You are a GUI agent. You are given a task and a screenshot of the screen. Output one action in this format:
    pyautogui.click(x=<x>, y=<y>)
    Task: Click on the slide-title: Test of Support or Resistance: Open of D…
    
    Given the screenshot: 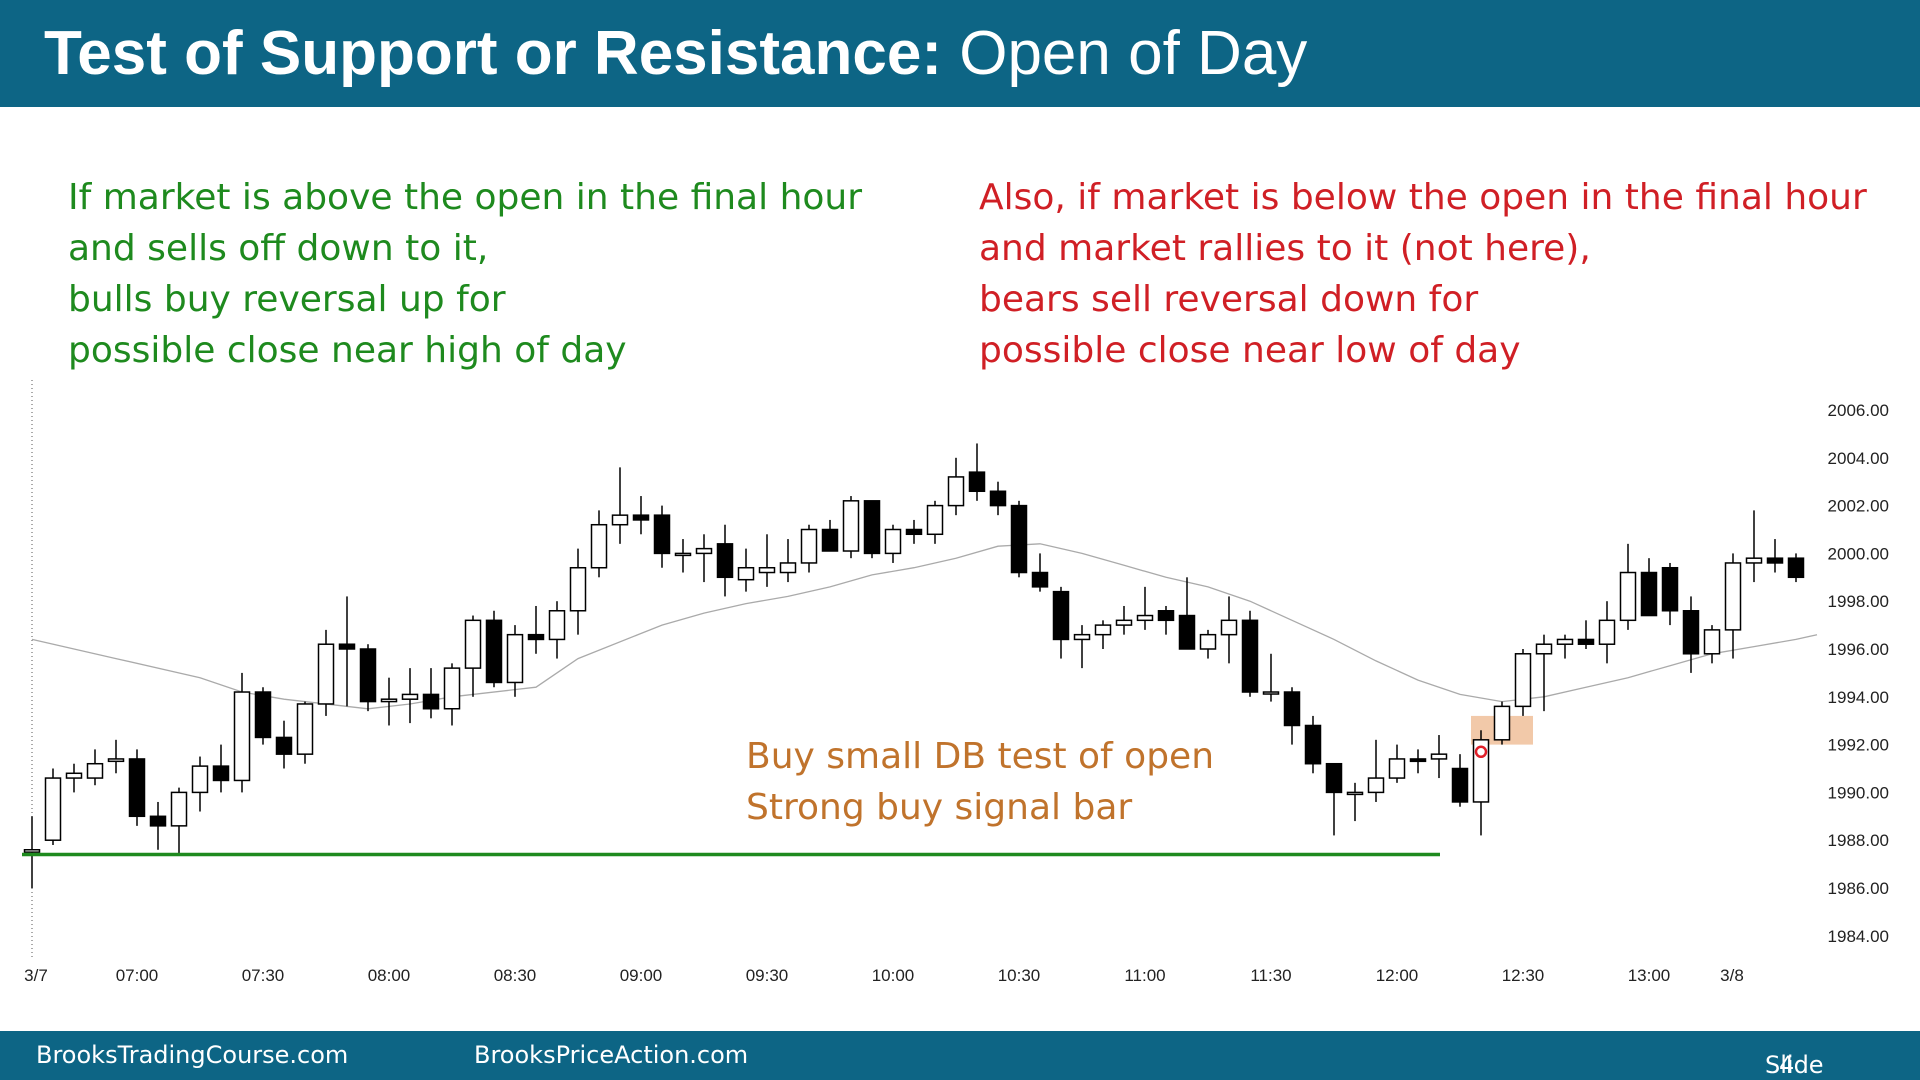 What is the action you would take?
    pyautogui.click(x=675, y=54)
    